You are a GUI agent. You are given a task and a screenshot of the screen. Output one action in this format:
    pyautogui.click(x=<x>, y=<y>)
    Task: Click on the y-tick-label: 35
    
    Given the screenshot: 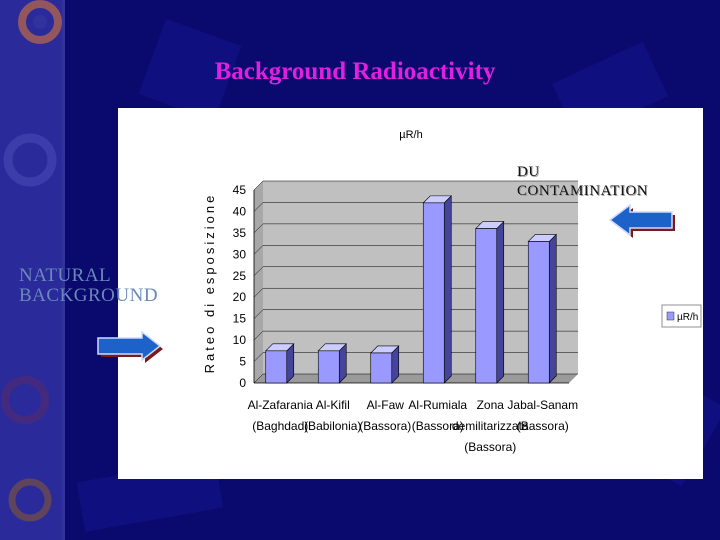 What is the action you would take?
    pyautogui.click(x=240, y=233)
    